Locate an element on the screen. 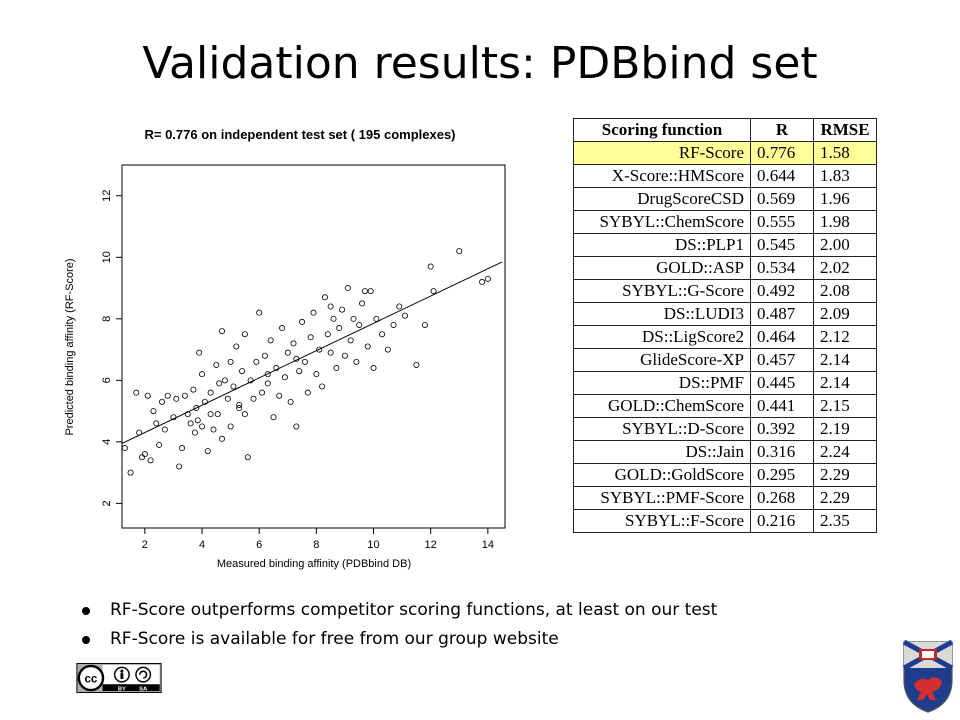 The image size is (960, 720). table-row: DS::LigScore2 0.464 2.12 is located at coordinates (725, 337).